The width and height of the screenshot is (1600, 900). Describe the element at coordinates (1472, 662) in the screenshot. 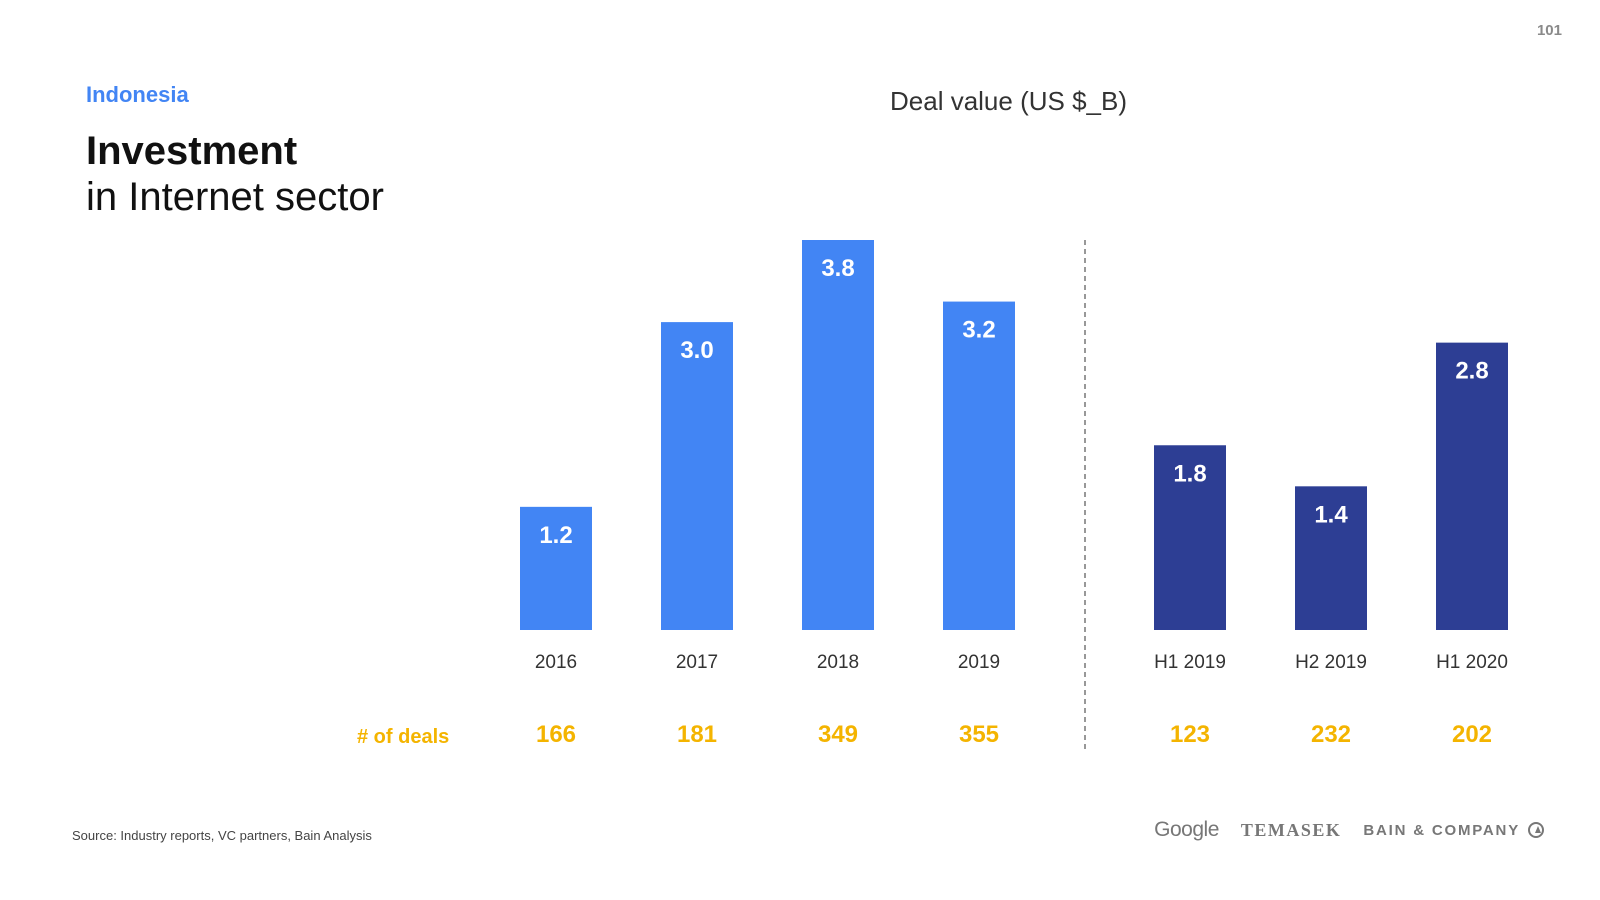

I see `category-label: H1 2020` at that location.